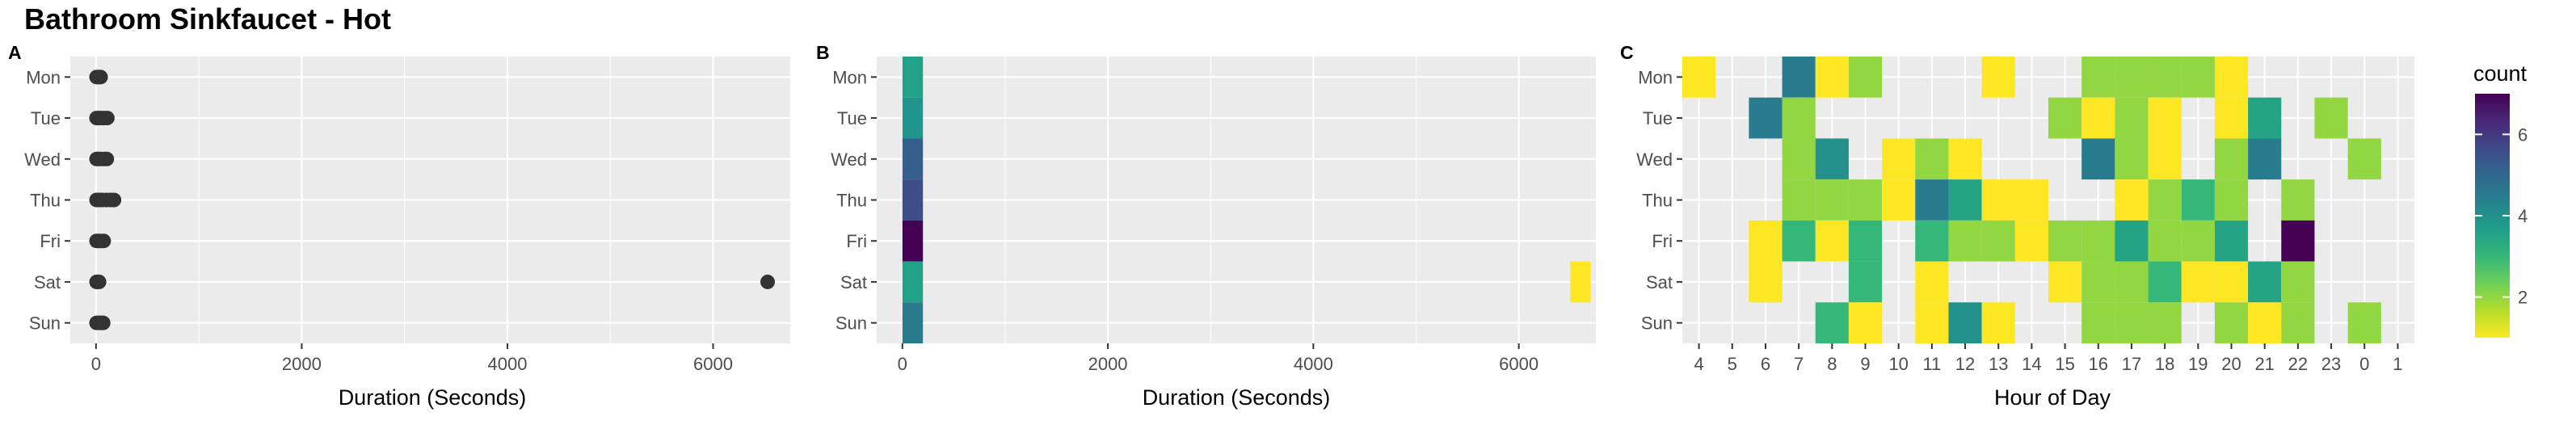 The width and height of the screenshot is (2576, 429). Describe the element at coordinates (2198, 364) in the screenshot. I see `panel-c-x-tick-label: 19` at that location.